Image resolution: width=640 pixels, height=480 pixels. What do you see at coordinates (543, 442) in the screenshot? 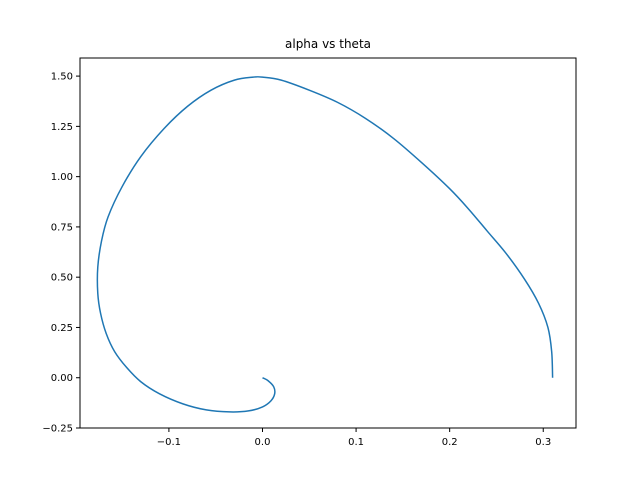
I see `x-tick-label: 0.3` at bounding box center [543, 442].